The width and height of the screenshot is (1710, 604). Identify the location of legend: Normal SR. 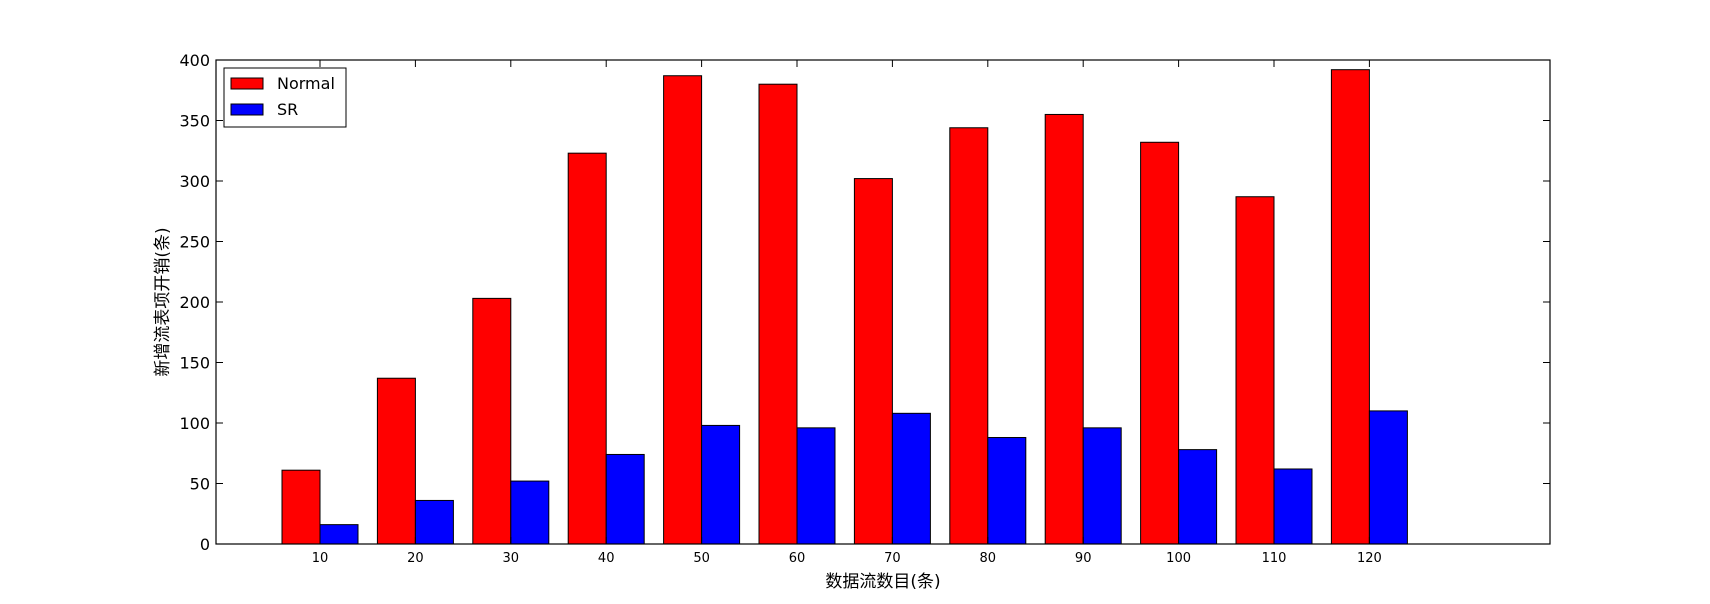
(285, 97).